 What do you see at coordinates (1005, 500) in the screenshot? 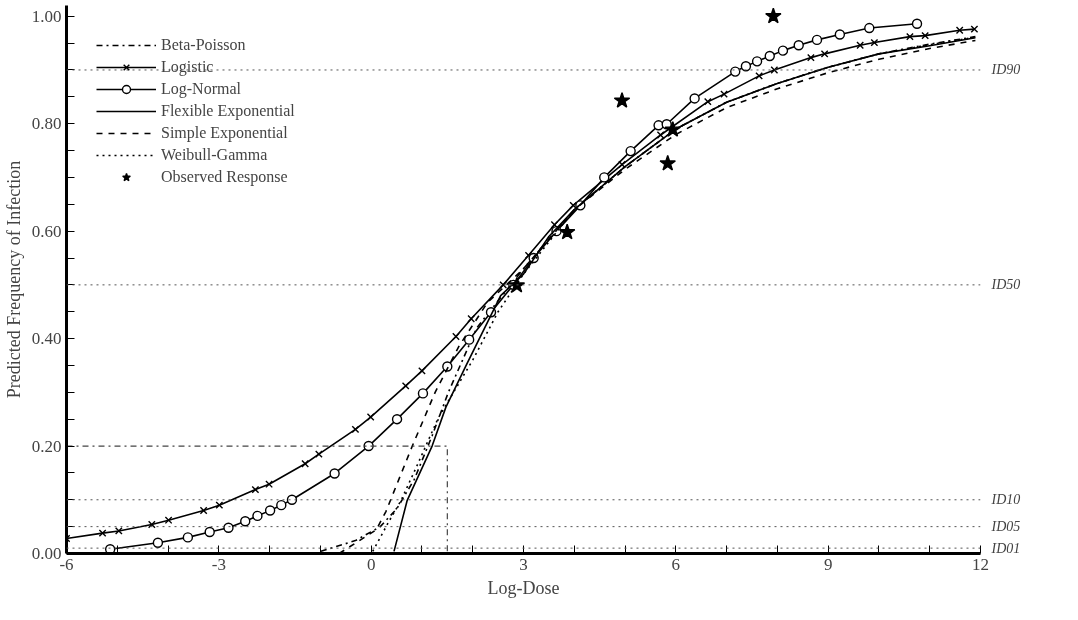
I see `ref-line-label: ID10` at bounding box center [1005, 500].